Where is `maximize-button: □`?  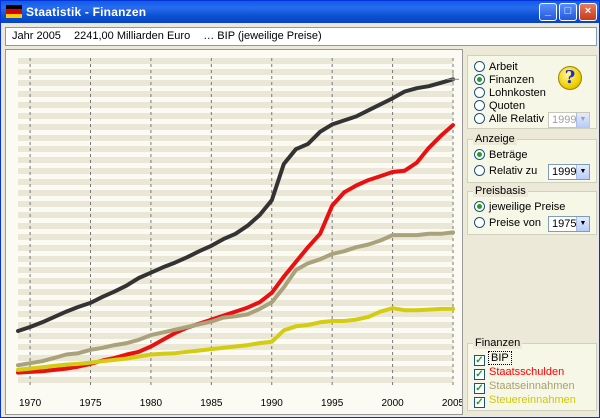
maximize-button: □ is located at coordinates (568, 12).